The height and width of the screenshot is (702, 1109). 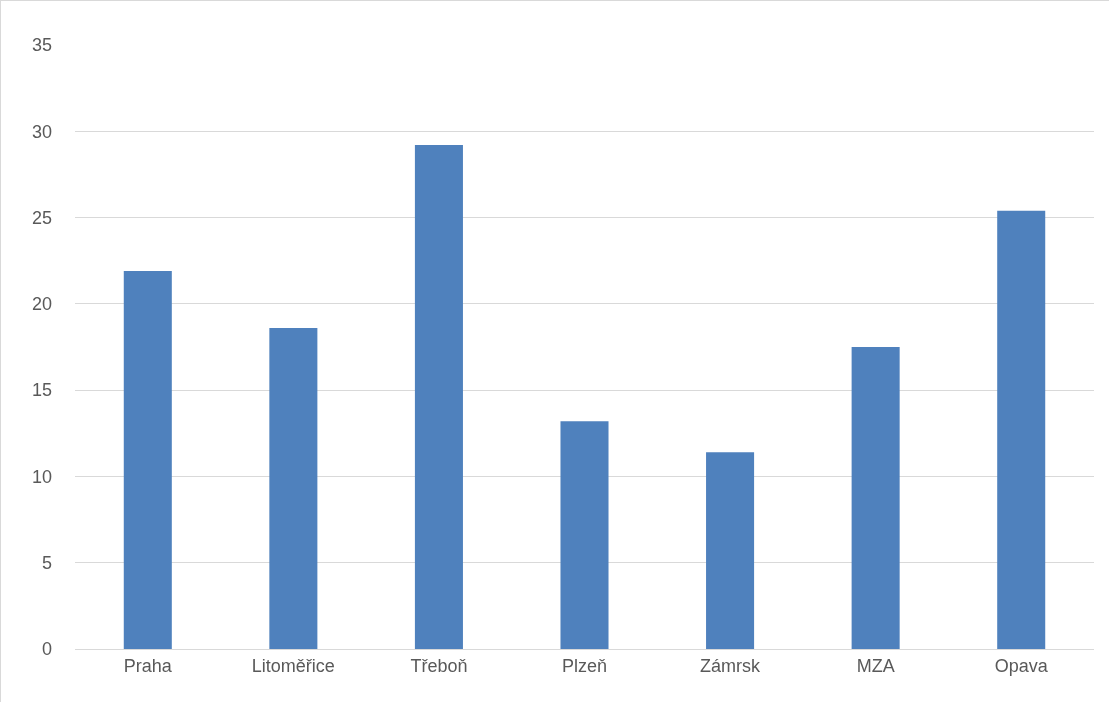 I want to click on x-tick-label: Opava, so click(x=1021, y=665).